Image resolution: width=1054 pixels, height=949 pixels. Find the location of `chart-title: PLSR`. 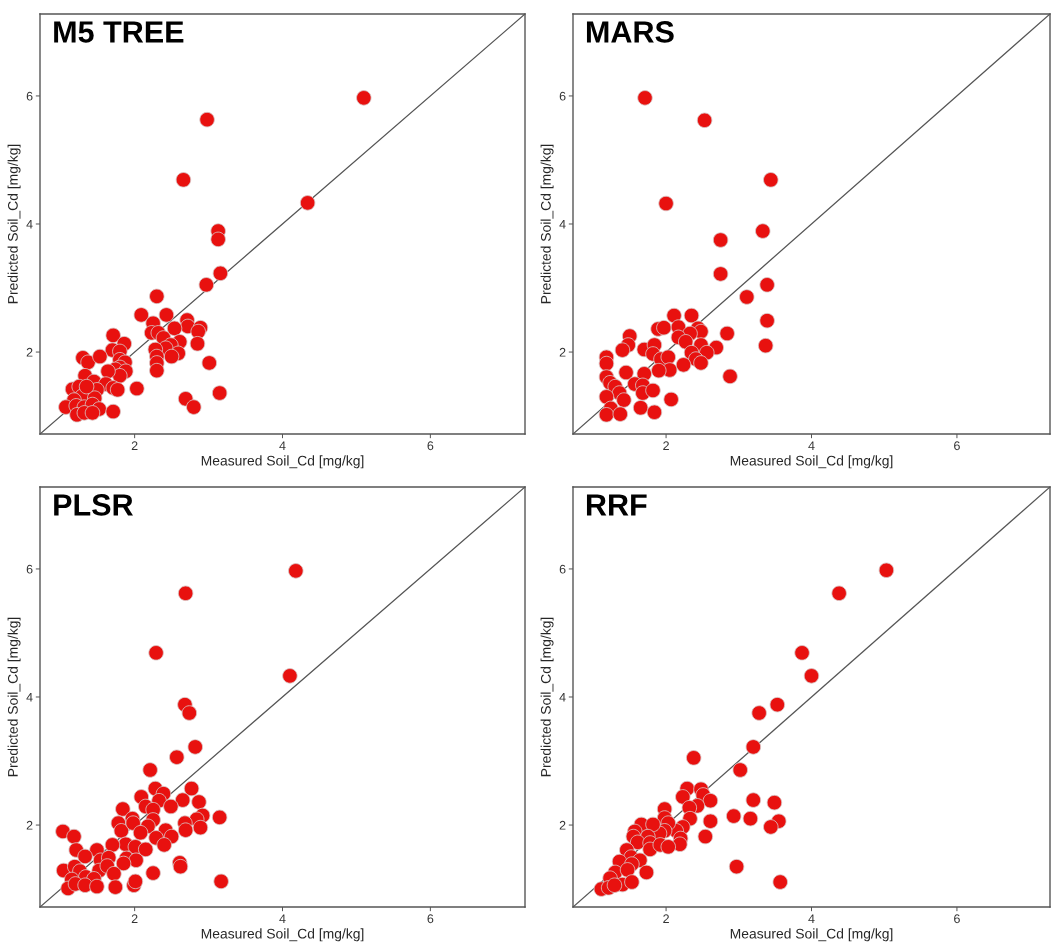

chart-title: PLSR is located at coordinates (93, 505).